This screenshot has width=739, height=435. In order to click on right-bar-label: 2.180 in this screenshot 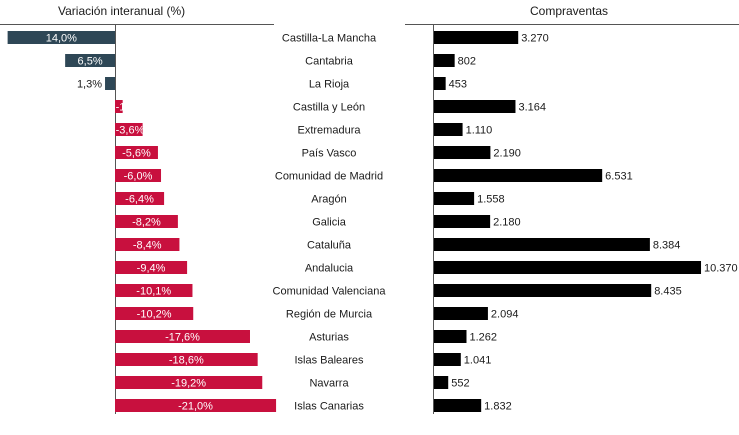, I will do `click(507, 223)`.